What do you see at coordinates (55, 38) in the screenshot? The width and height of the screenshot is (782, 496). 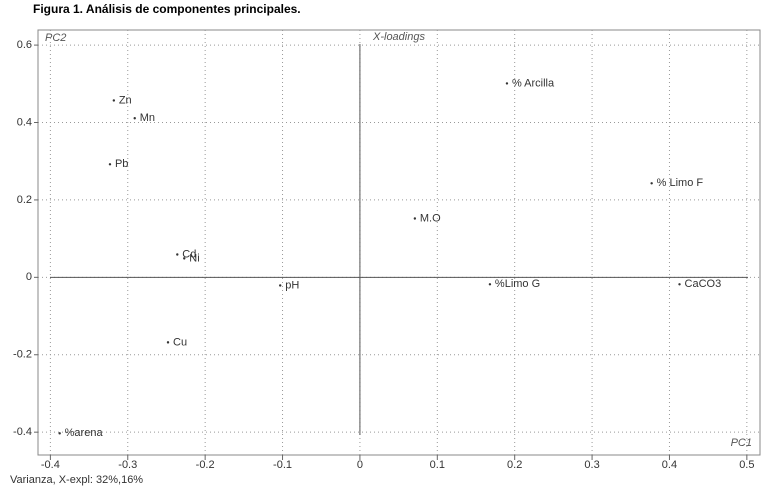 I see `y-axis-label: PC2` at bounding box center [55, 38].